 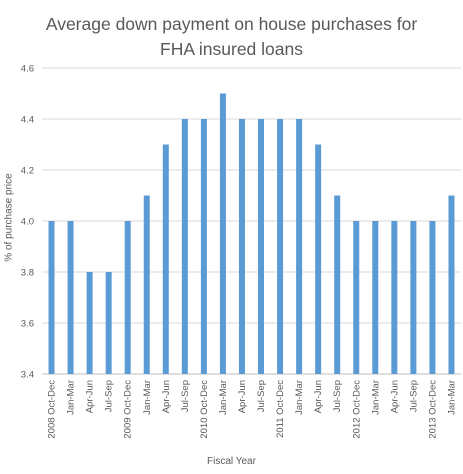 What do you see at coordinates (204, 409) in the screenshot?
I see `x-tick-label: 2010 Oct-Dec` at bounding box center [204, 409].